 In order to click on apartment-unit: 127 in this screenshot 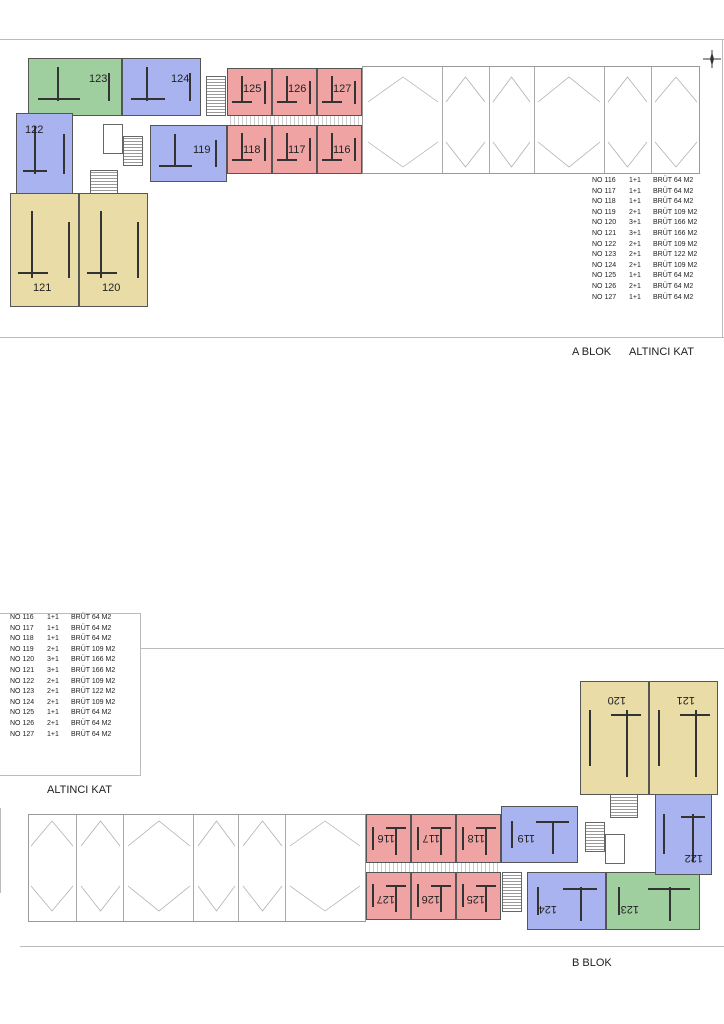, I will do `click(388, 896)`.